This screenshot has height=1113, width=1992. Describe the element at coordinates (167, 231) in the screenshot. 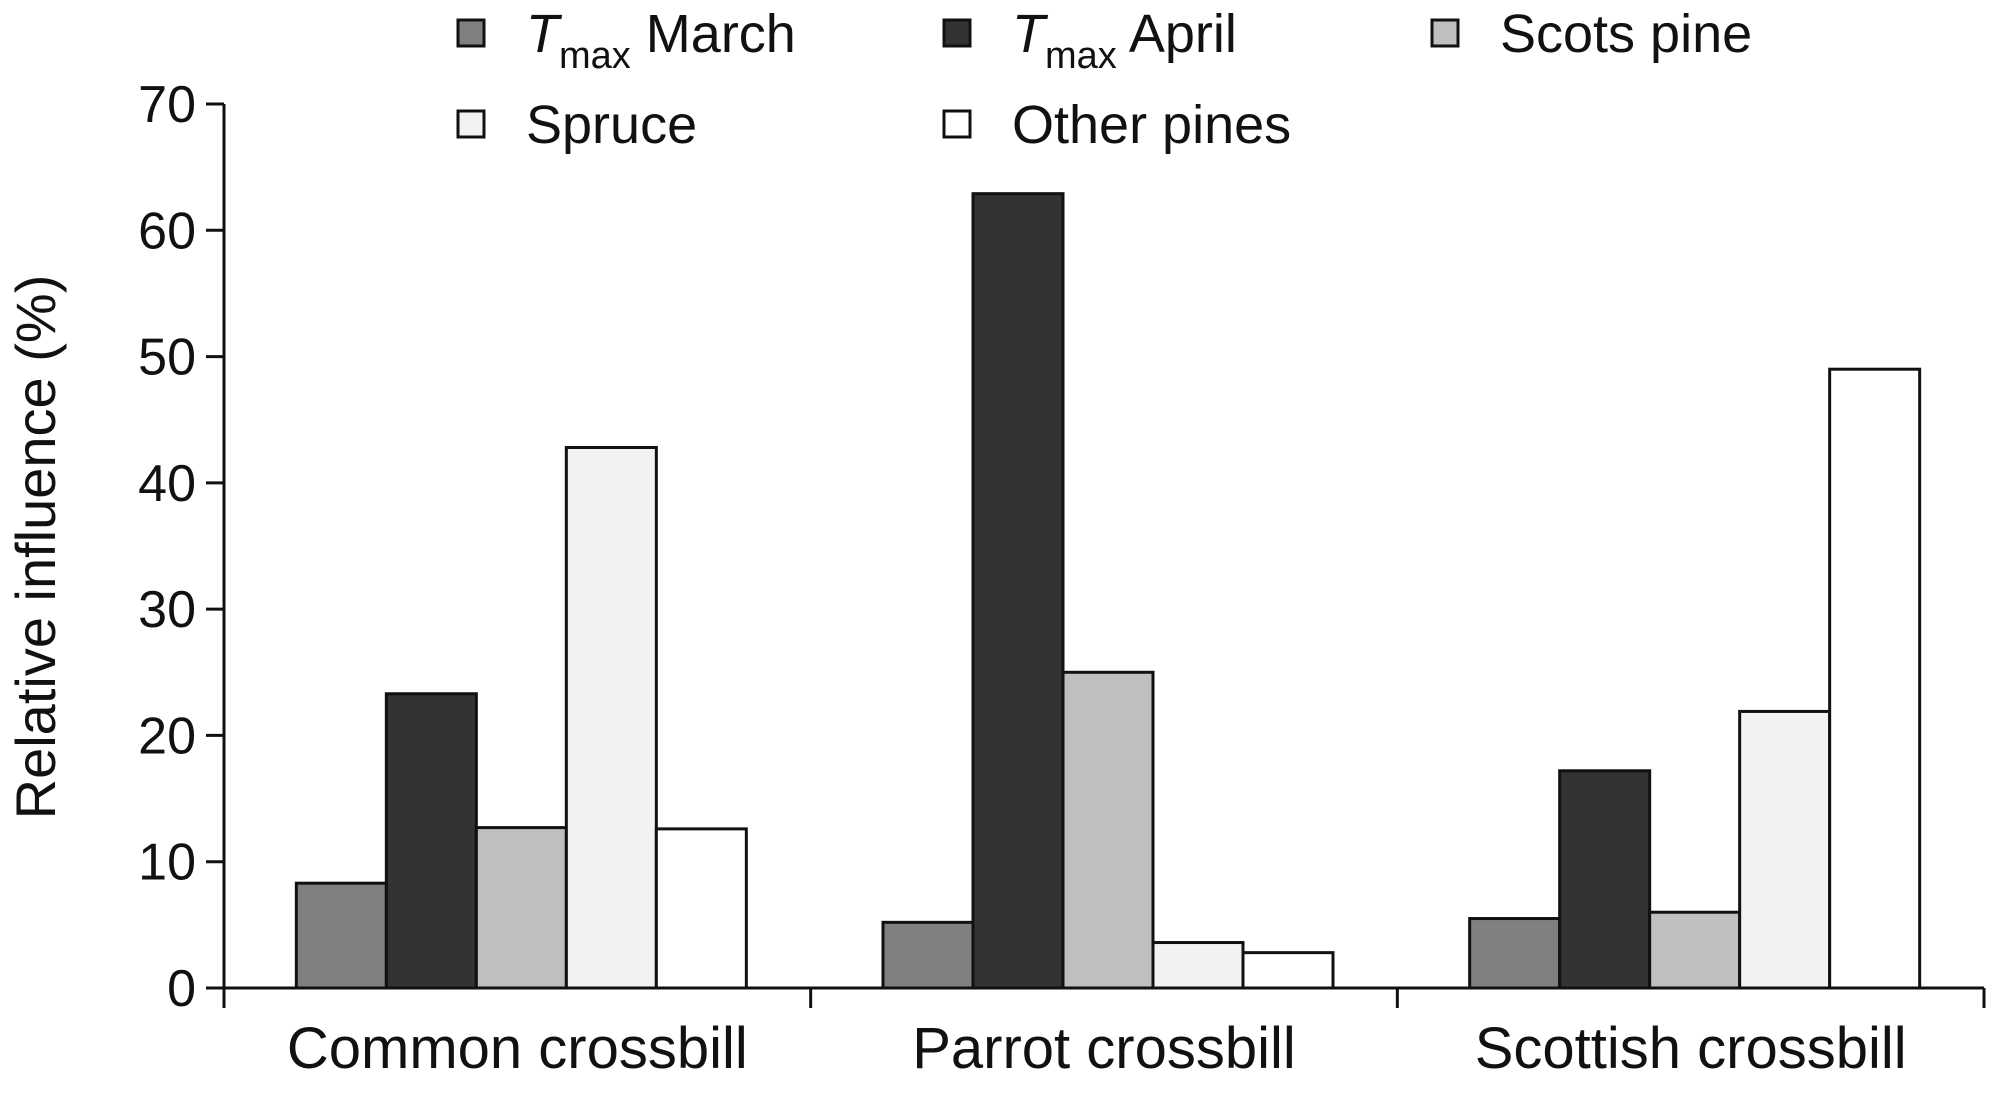

I see `y-tick-label: 60` at that location.